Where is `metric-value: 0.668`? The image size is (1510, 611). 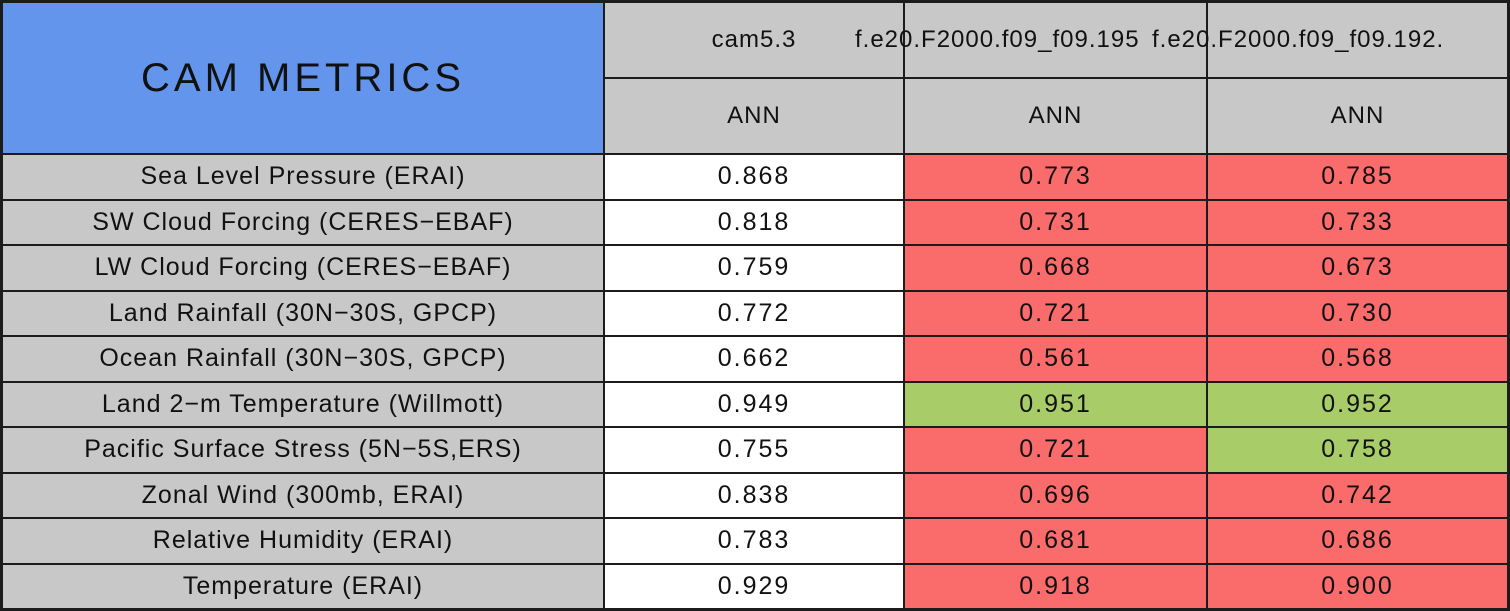
metric-value: 0.668 is located at coordinates (1056, 268).